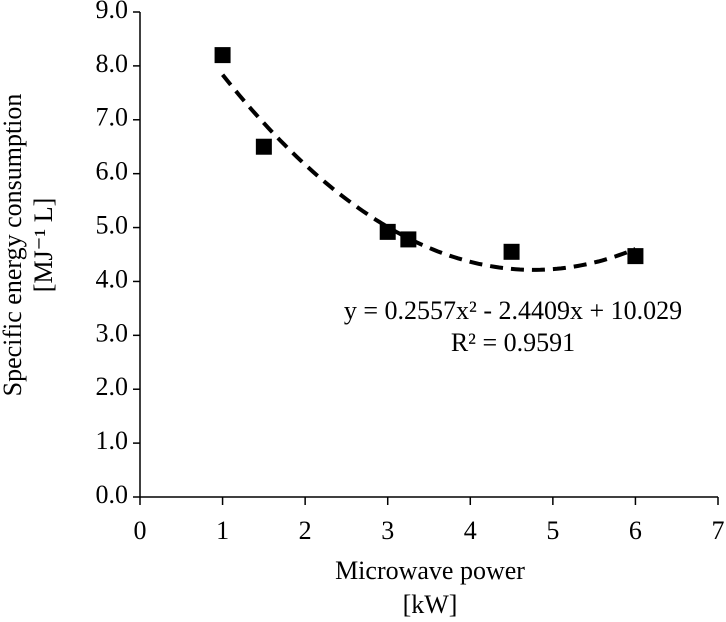  Describe the element at coordinates (718, 530) in the screenshot. I see `x-tick-label: 7` at that location.